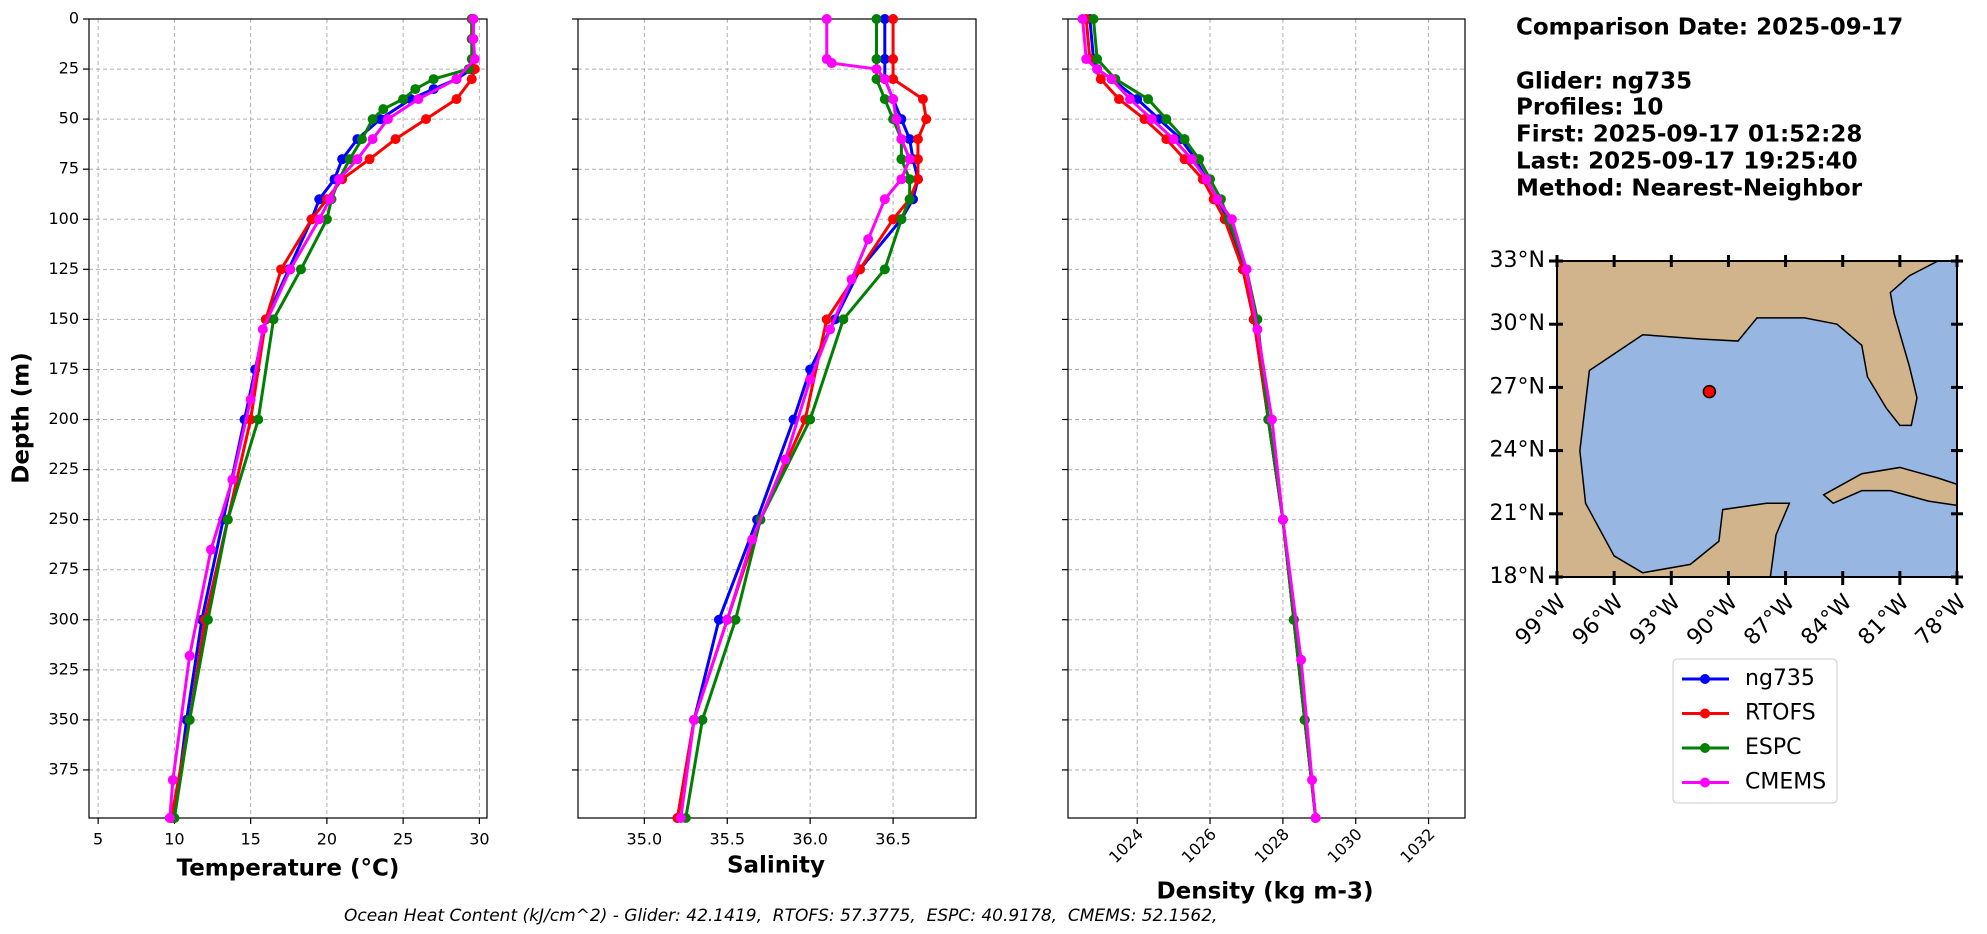 The image size is (1987, 934). I want to click on y-tick-label: 33°N, so click(1517, 260).